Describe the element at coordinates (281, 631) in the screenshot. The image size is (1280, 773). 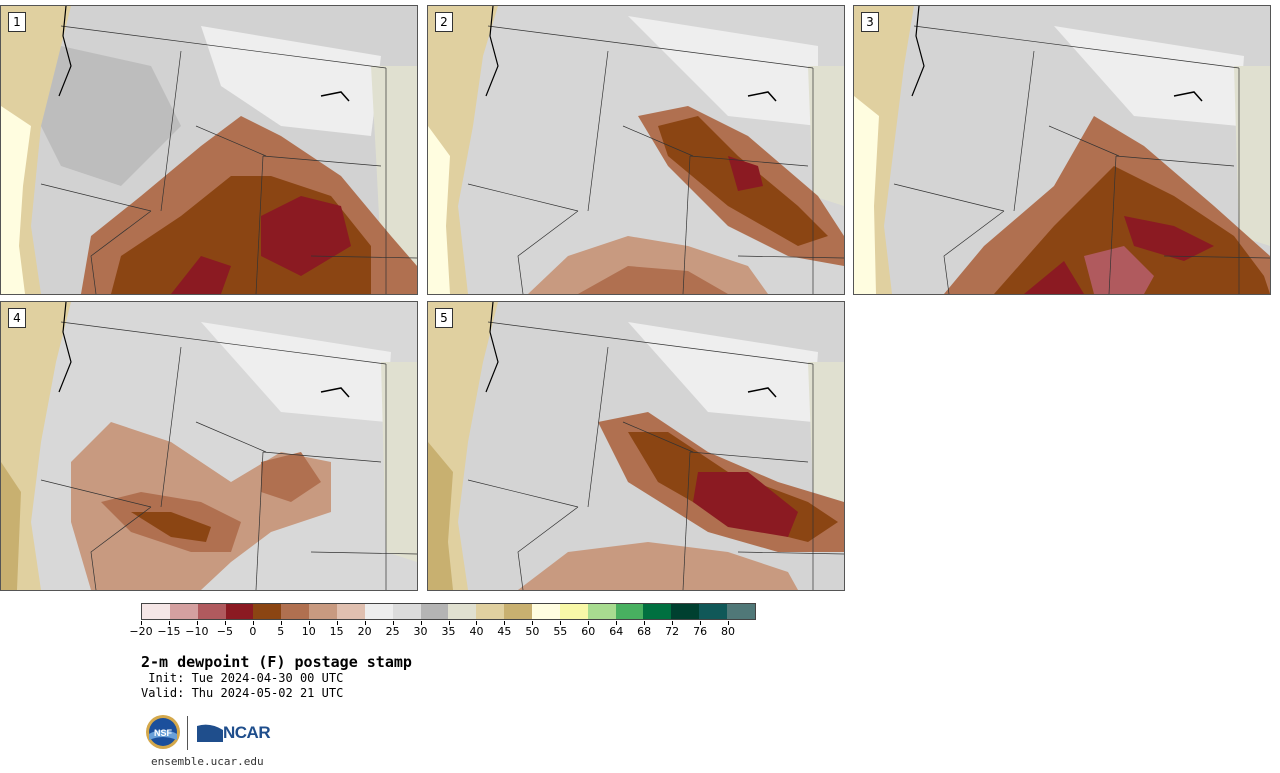
I see `colorbar-tick-label: 5` at that location.